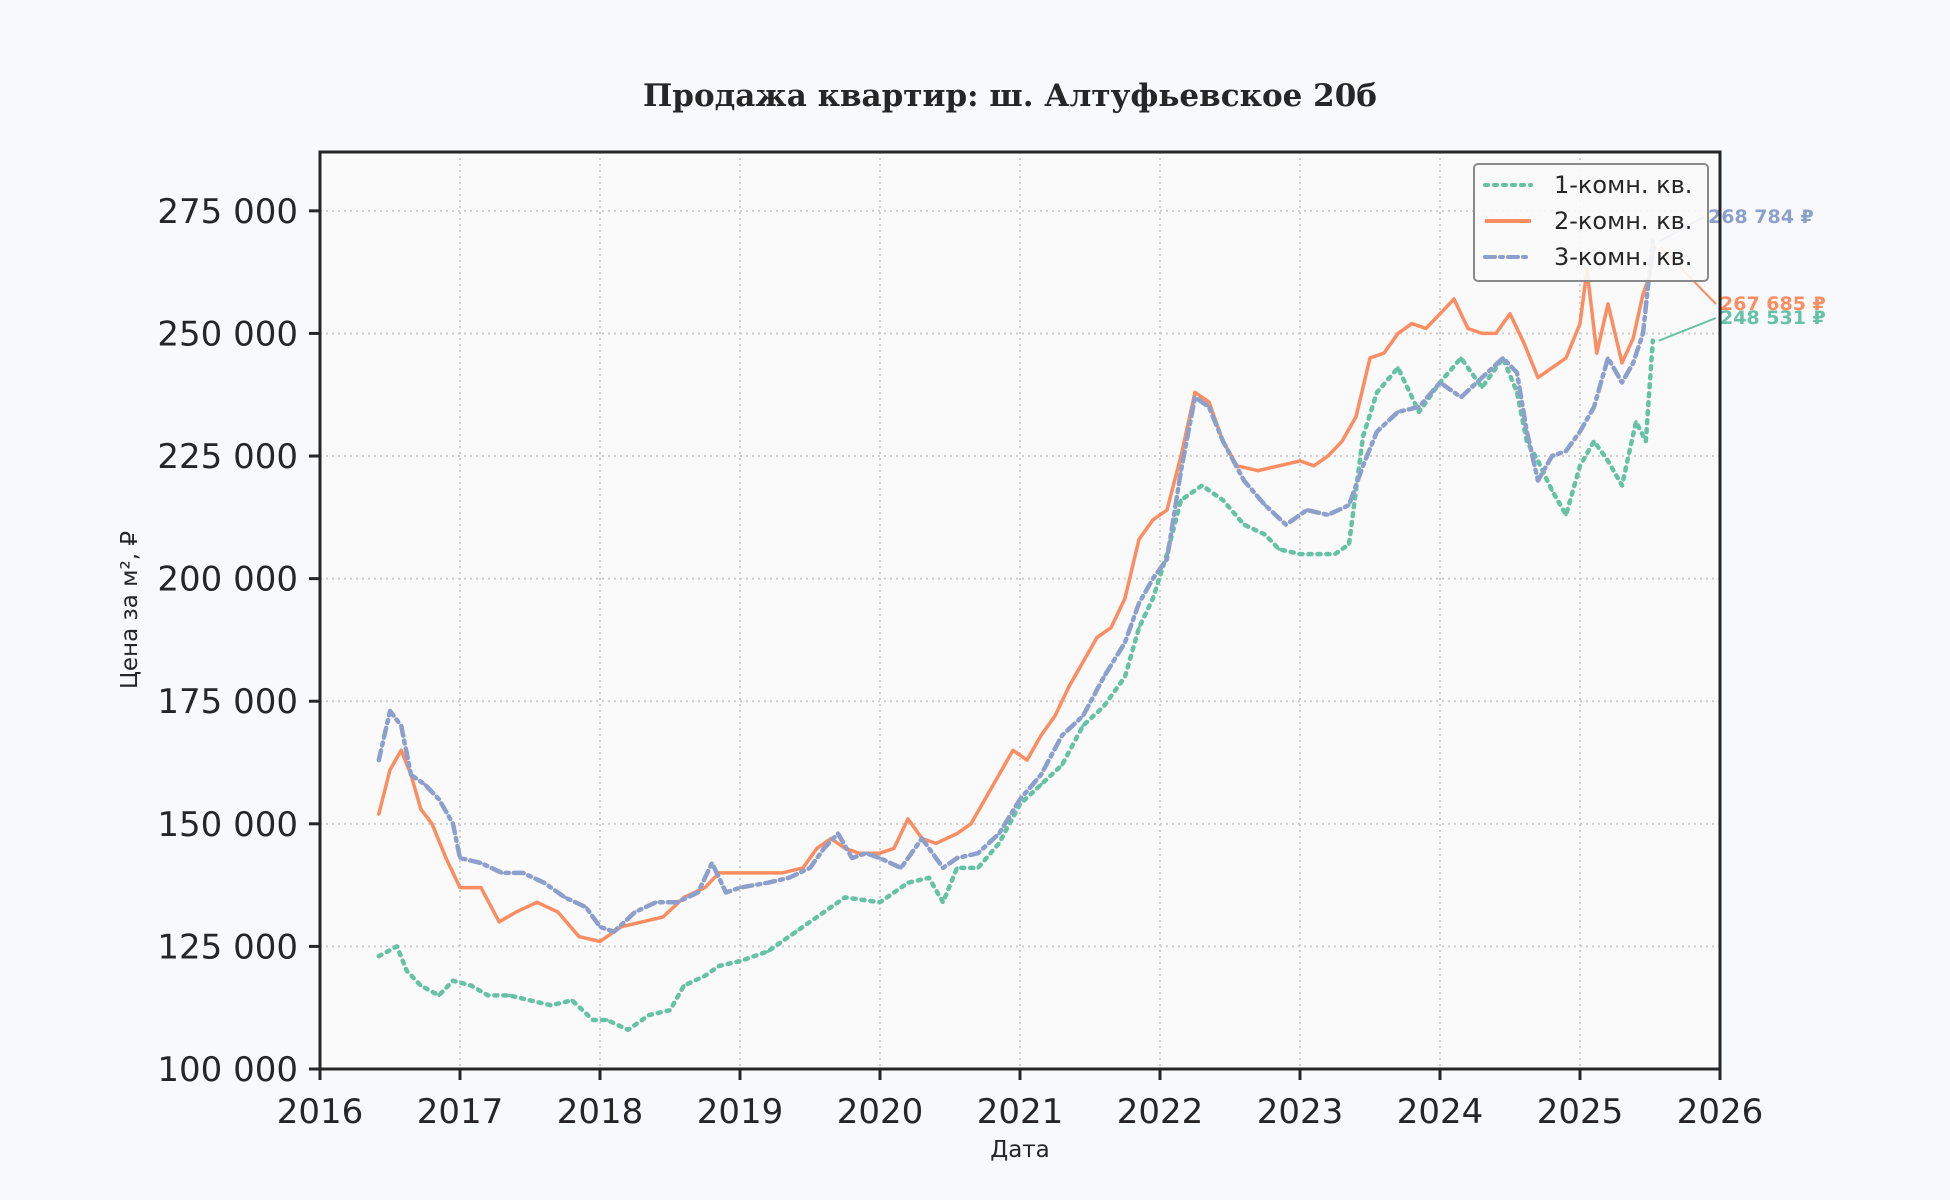 Image resolution: width=1950 pixels, height=1200 pixels. Describe the element at coordinates (880, 1112) in the screenshot. I see `x-tick-label: 2020` at that location.